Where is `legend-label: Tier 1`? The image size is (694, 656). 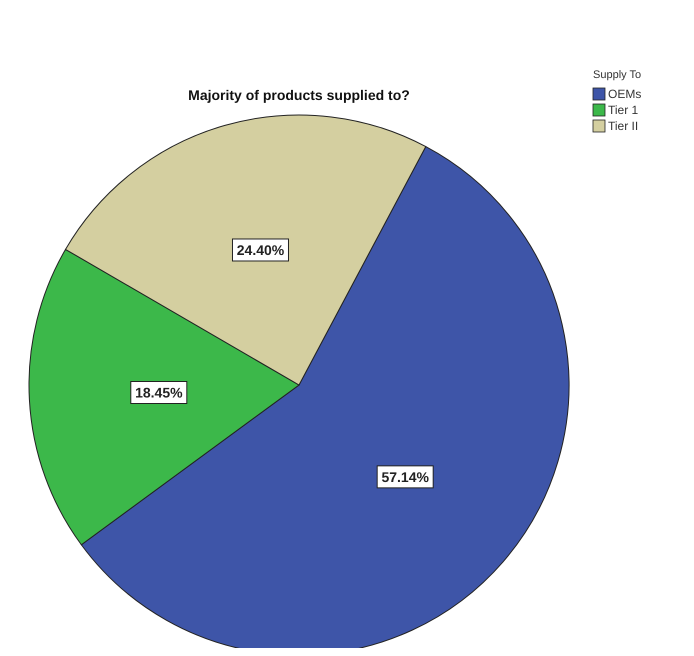
legend-label: Tier 1 is located at coordinates (623, 110).